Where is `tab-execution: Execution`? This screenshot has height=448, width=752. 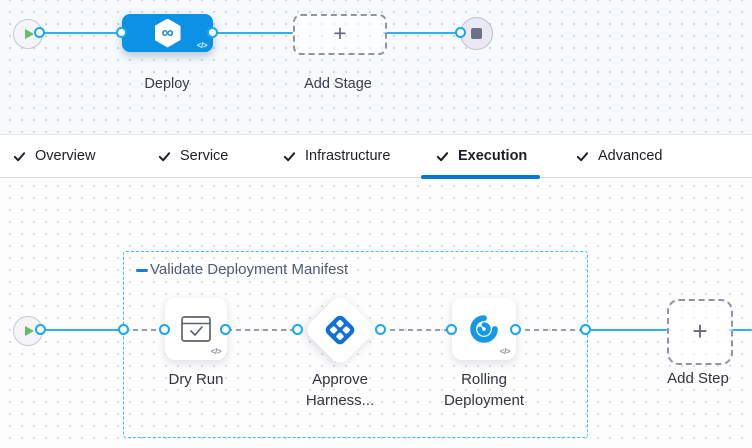 tab-execution: Execution is located at coordinates (481, 156).